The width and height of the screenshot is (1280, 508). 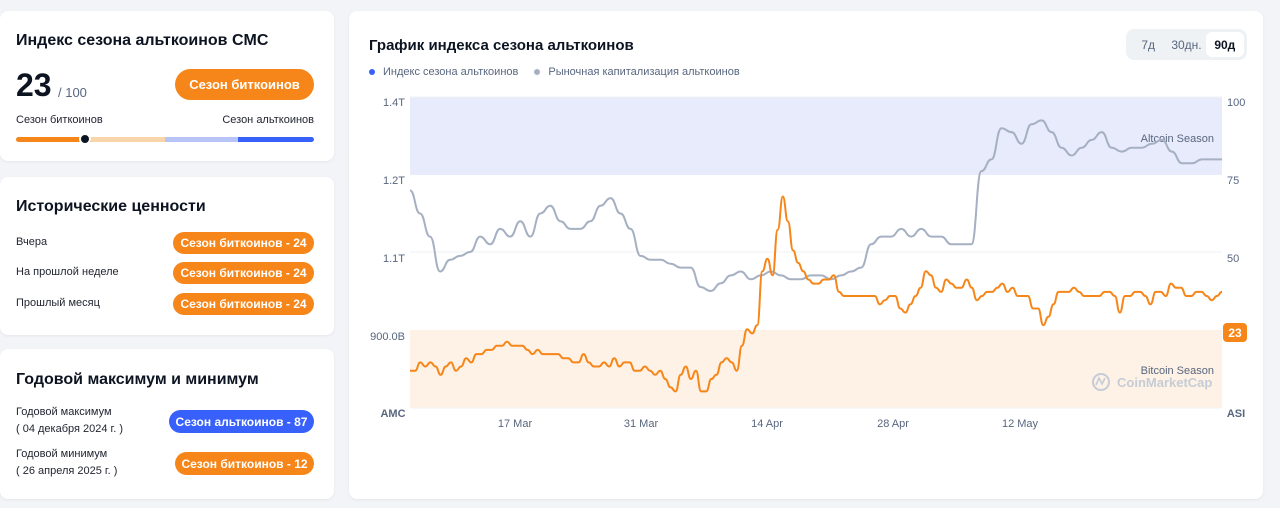 What do you see at coordinates (1224, 44) in the screenshot?
I see `tab-90d: 90д` at bounding box center [1224, 44].